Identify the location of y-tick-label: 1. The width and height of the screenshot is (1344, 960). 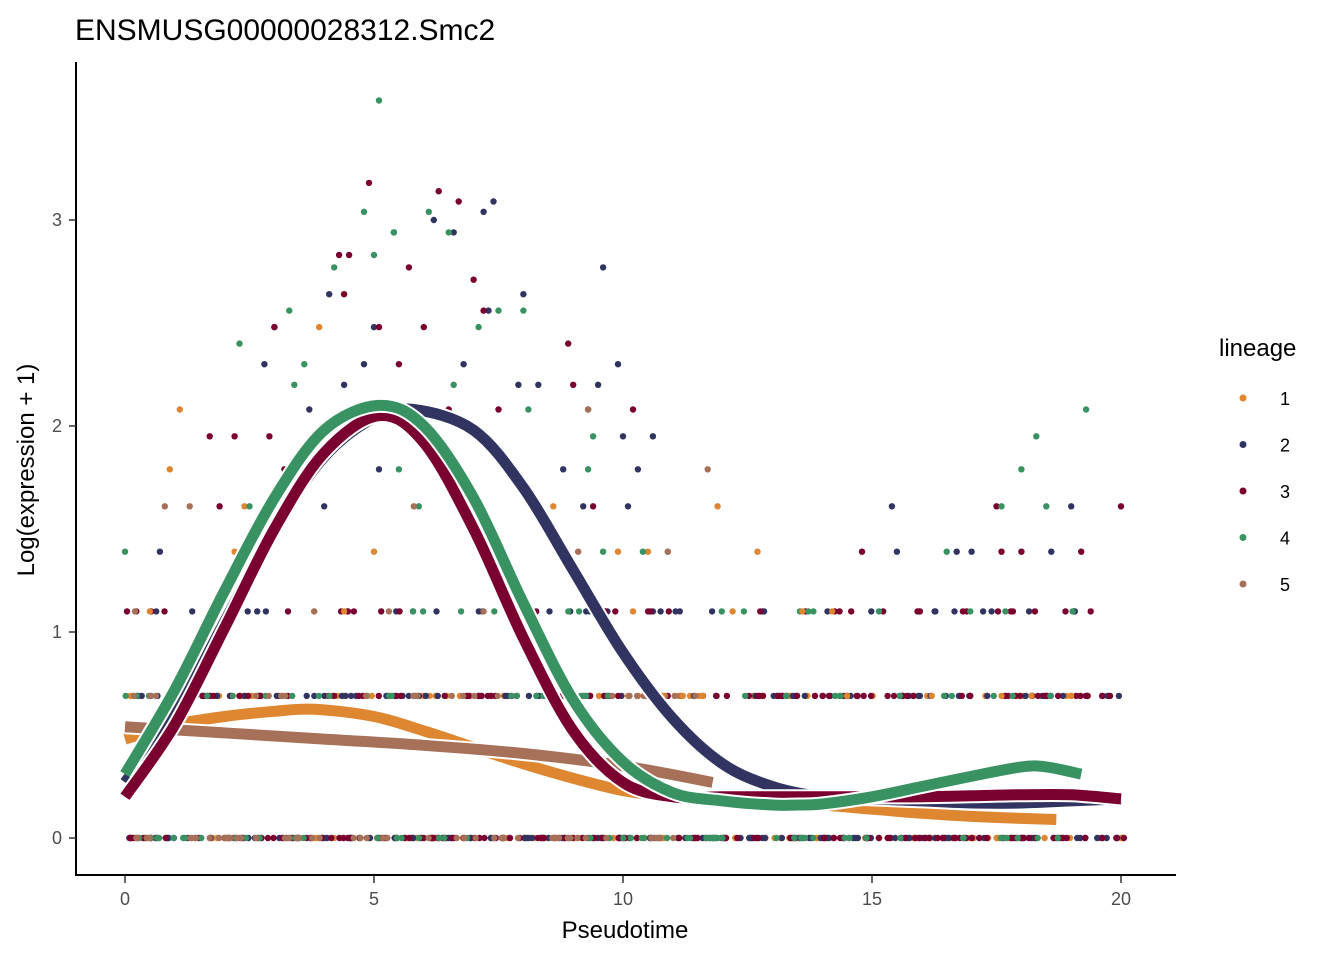
(57, 632).